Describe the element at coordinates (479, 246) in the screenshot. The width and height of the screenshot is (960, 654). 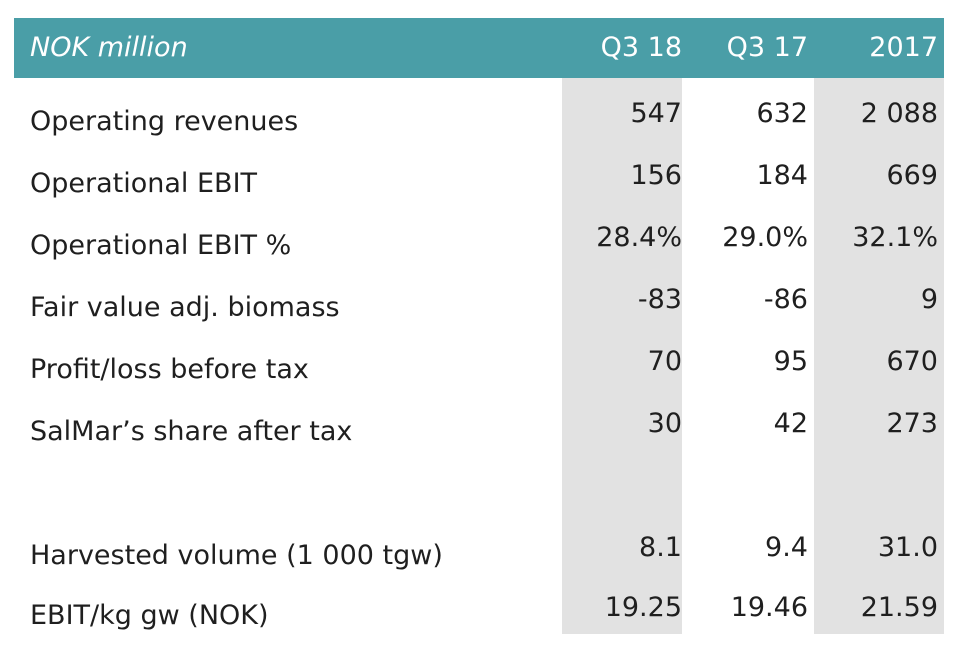
I see `table-row-operational-ebit-pct: Operational EBIT % 28.4% 29.0% 32.1%` at that location.